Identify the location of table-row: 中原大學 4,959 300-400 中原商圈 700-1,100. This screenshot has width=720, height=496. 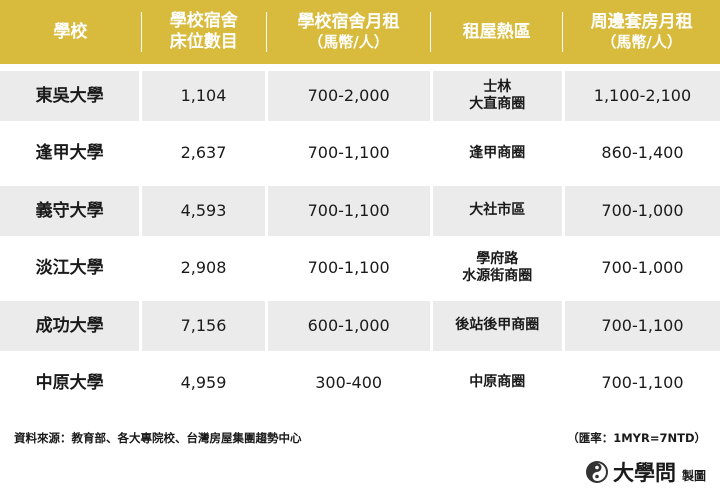
(360, 382).